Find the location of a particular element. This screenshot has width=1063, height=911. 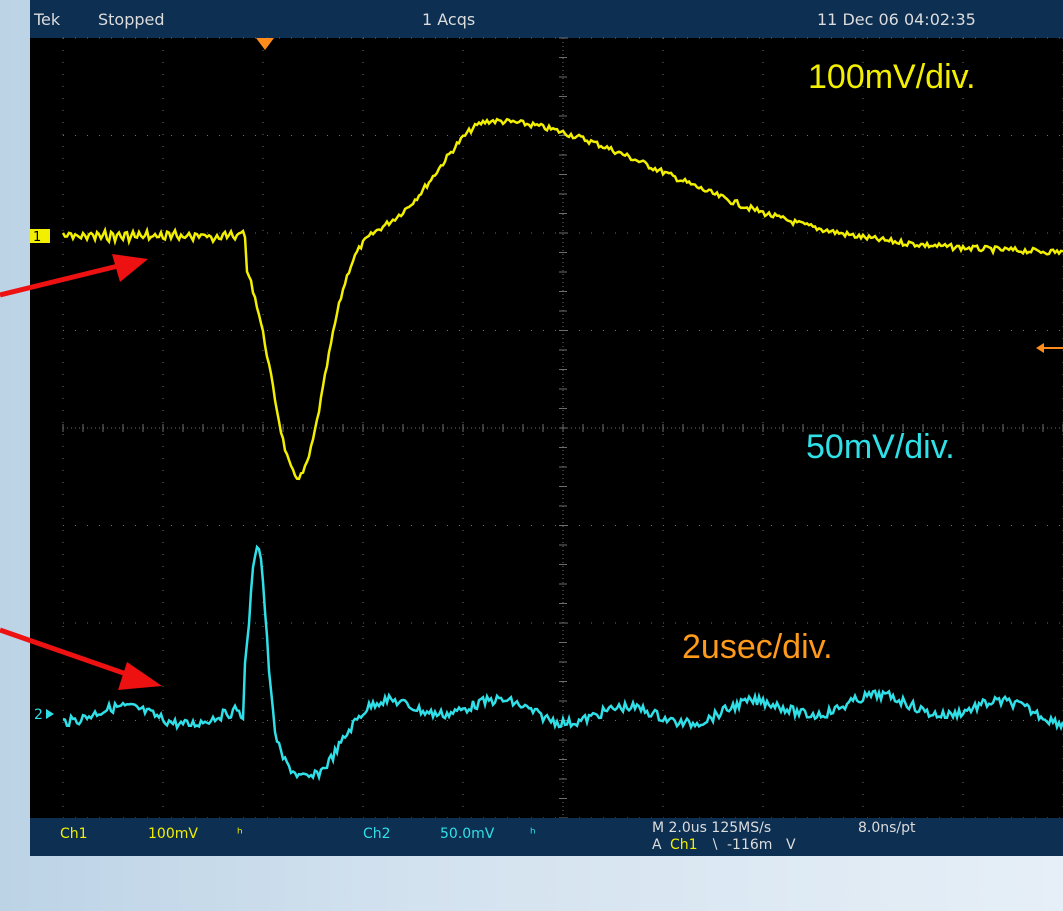

ch2-scale-annotation: 50mV/div. is located at coordinates (880, 447).